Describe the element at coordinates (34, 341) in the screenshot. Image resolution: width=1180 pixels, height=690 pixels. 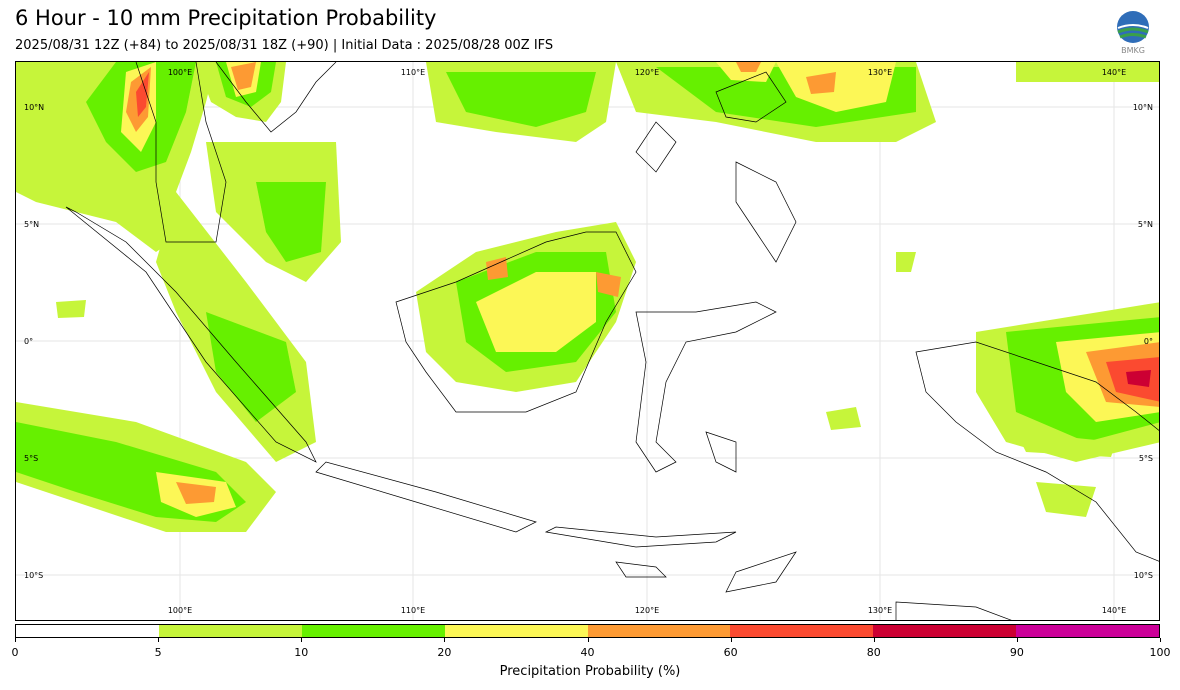
I see `lat-labels-left: 10°N 5°N 0° 5°S 10°S` at that location.